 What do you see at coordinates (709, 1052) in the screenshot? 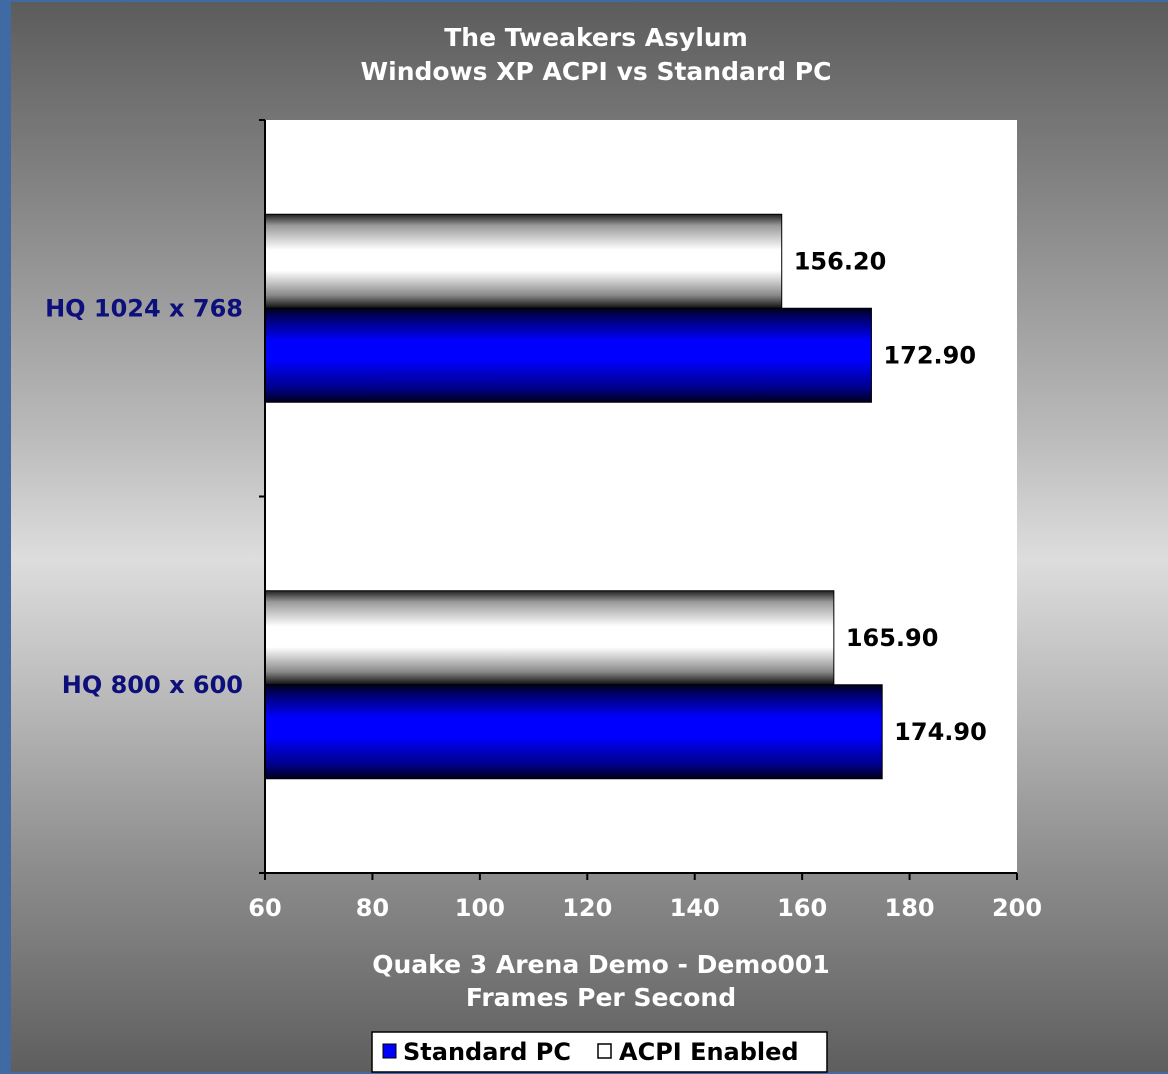
I see `legend-label-acpi-enabled: ACPI Enabled` at bounding box center [709, 1052].